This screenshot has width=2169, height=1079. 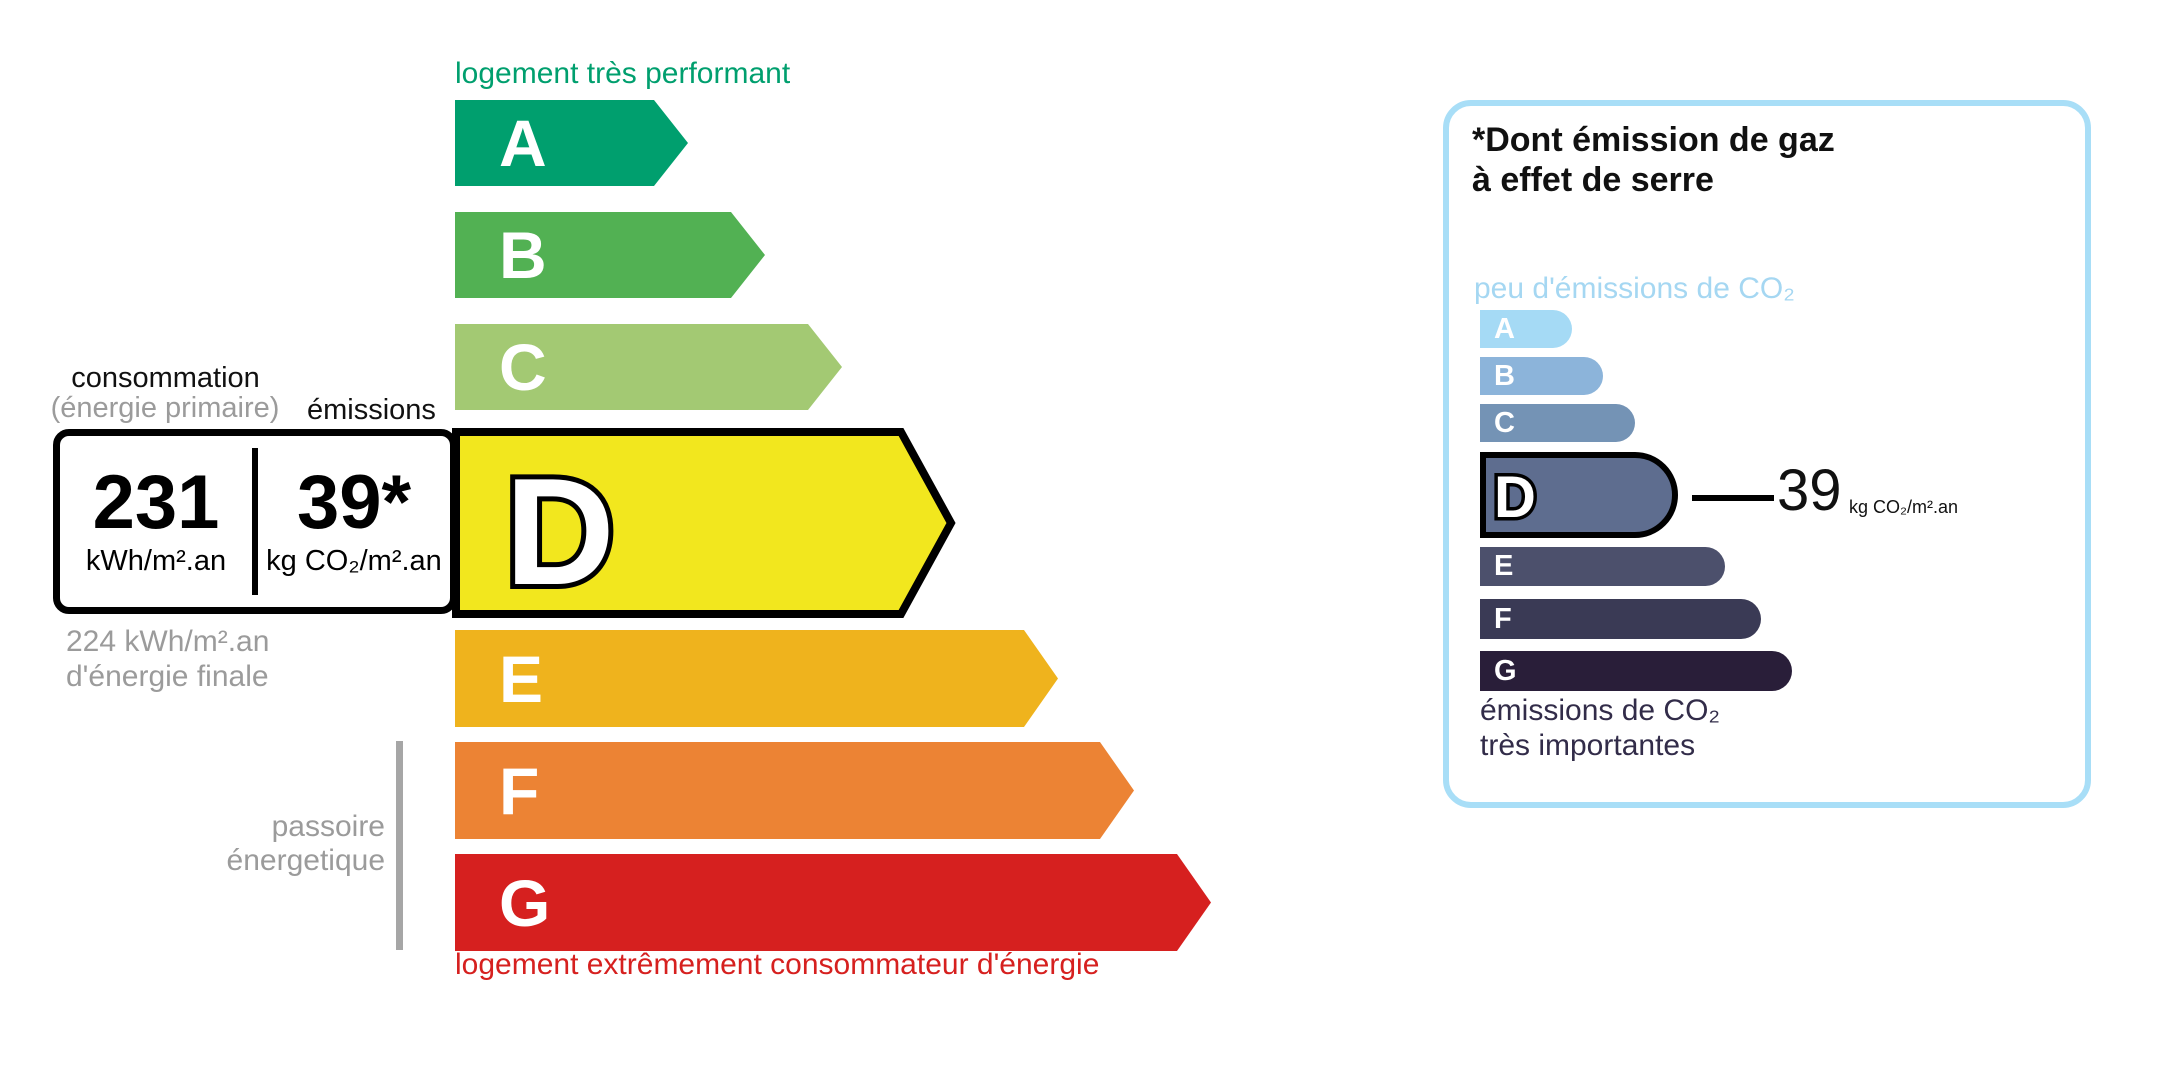 What do you see at coordinates (1809, 490) in the screenshot?
I see `co2-callout-value: 39` at bounding box center [1809, 490].